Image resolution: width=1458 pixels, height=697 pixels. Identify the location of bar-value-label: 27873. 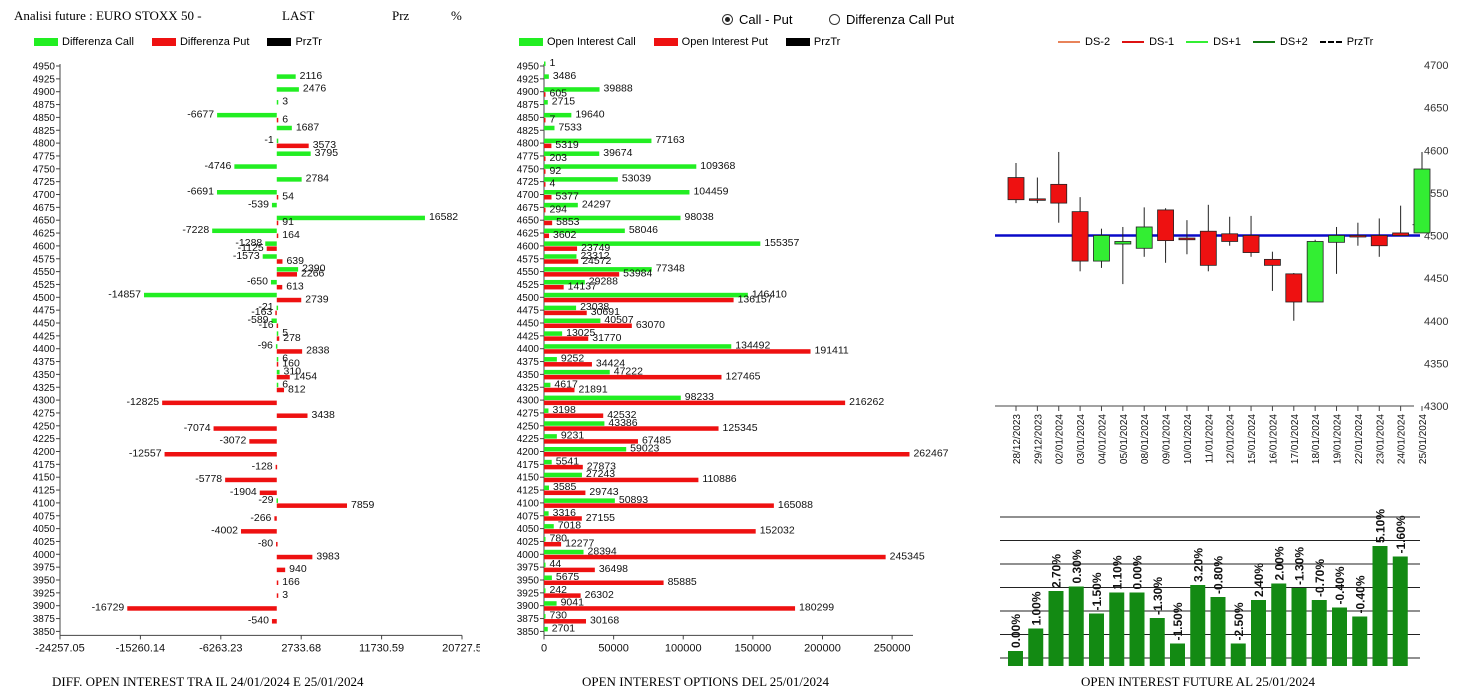
(601, 466).